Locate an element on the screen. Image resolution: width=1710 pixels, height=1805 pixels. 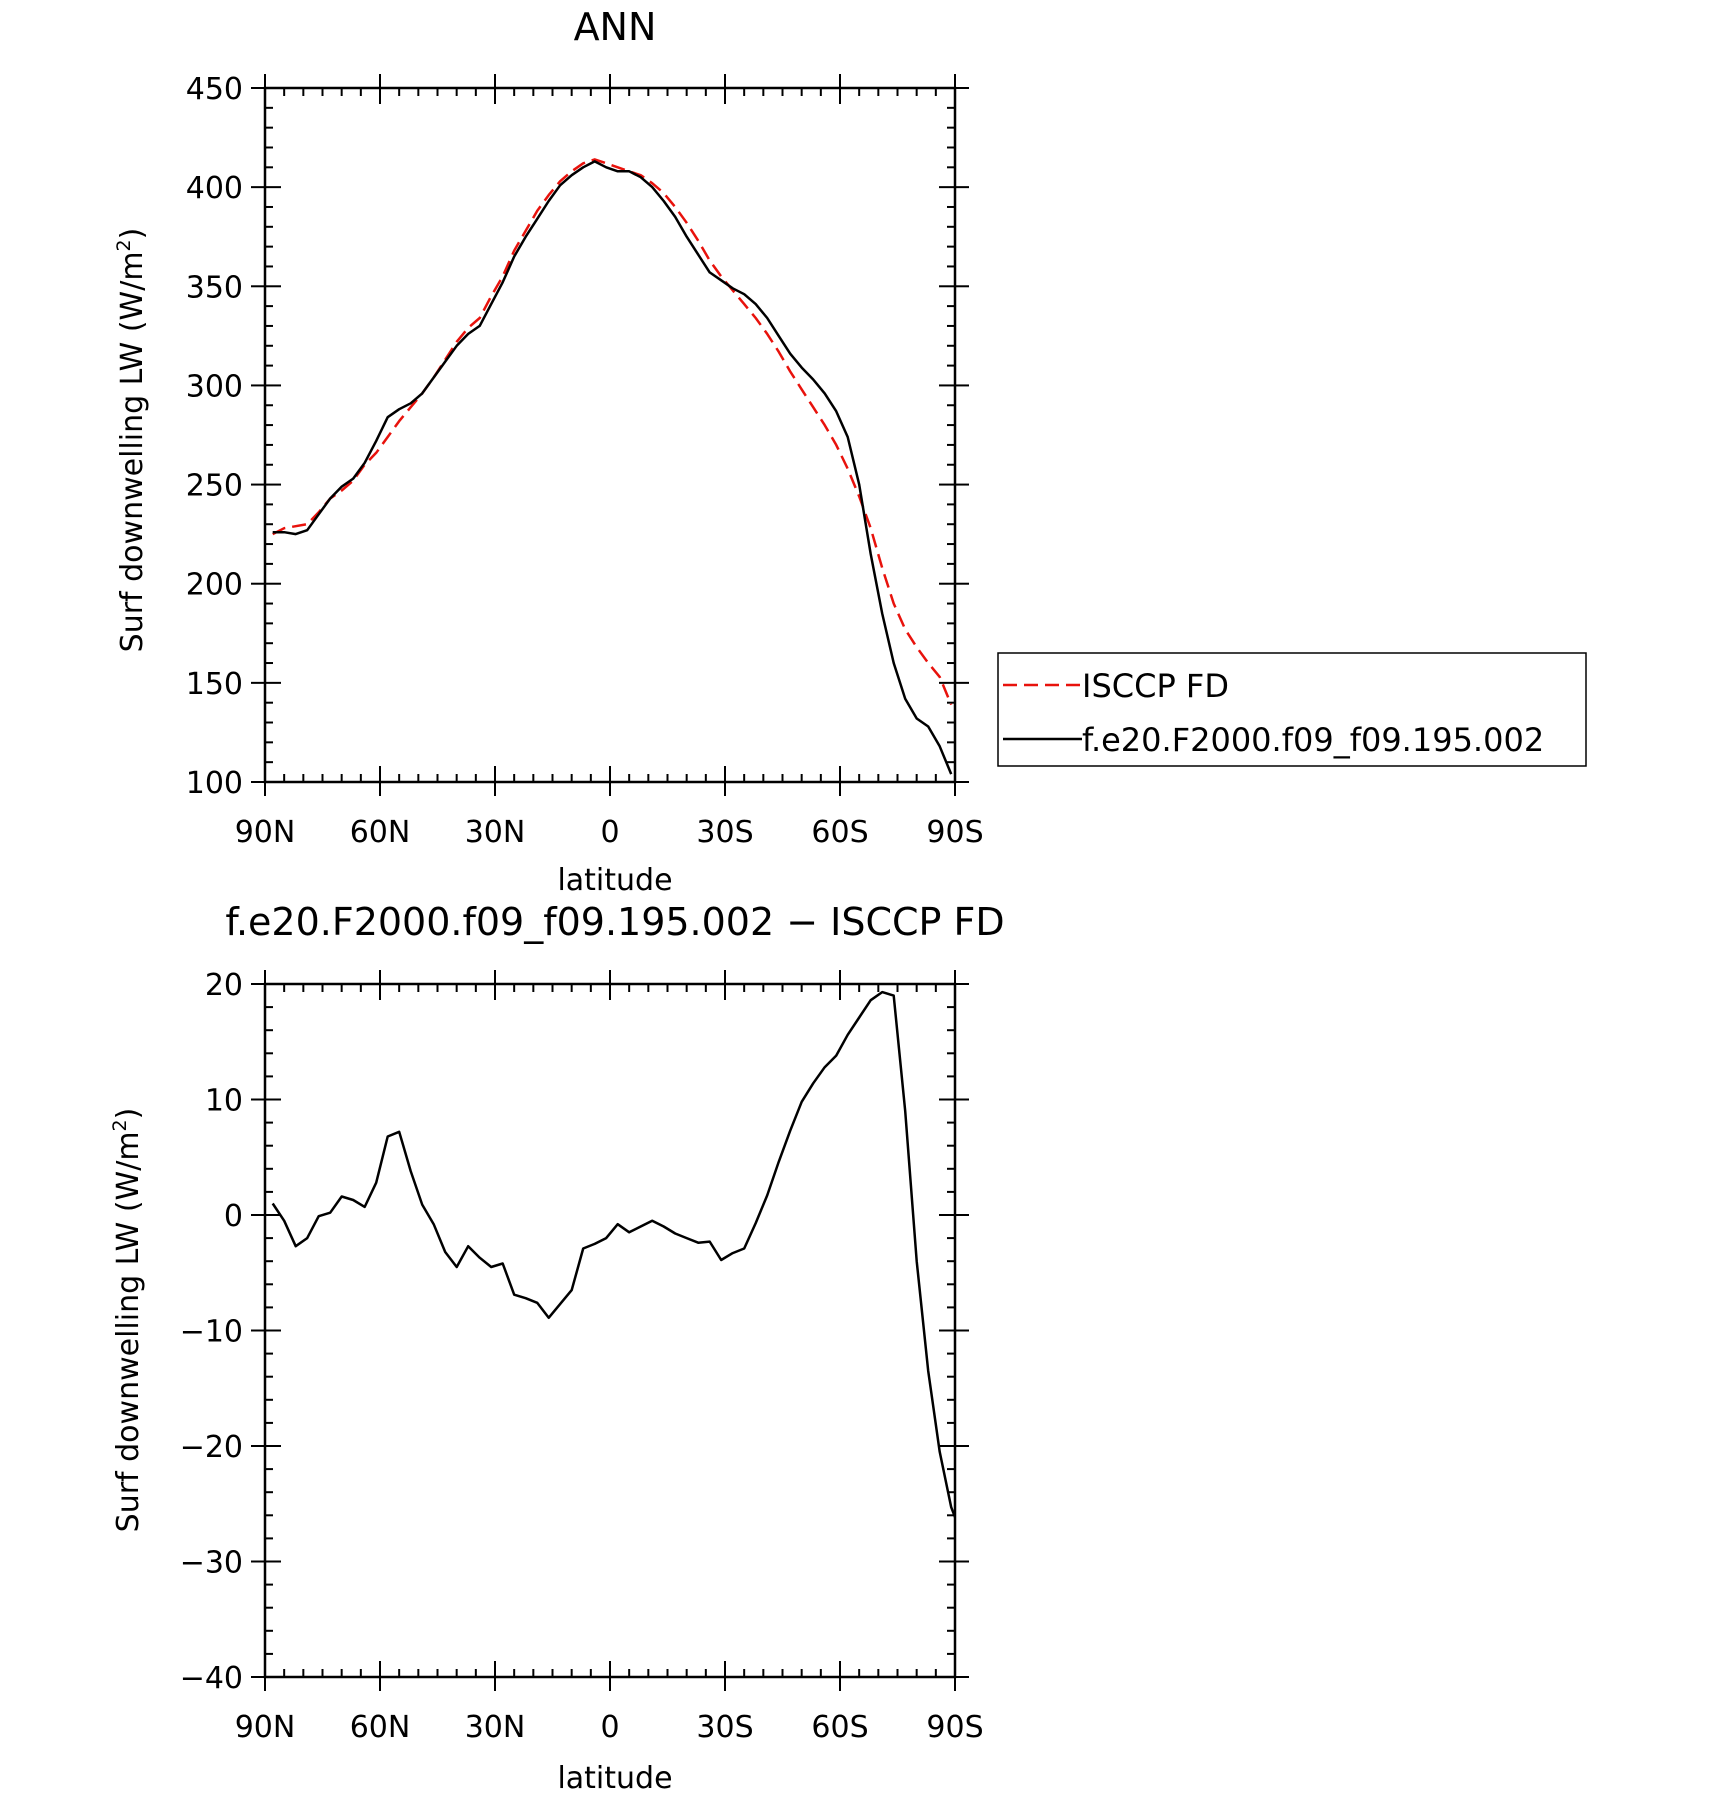
y-tick-label: 350 is located at coordinates (214, 287).